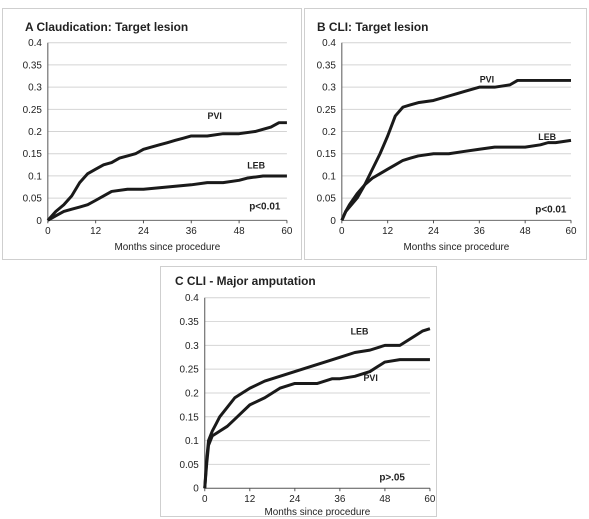  What do you see at coordinates (106, 27) in the screenshot?
I see `chart-title: A Claudication: Target lesion` at bounding box center [106, 27].